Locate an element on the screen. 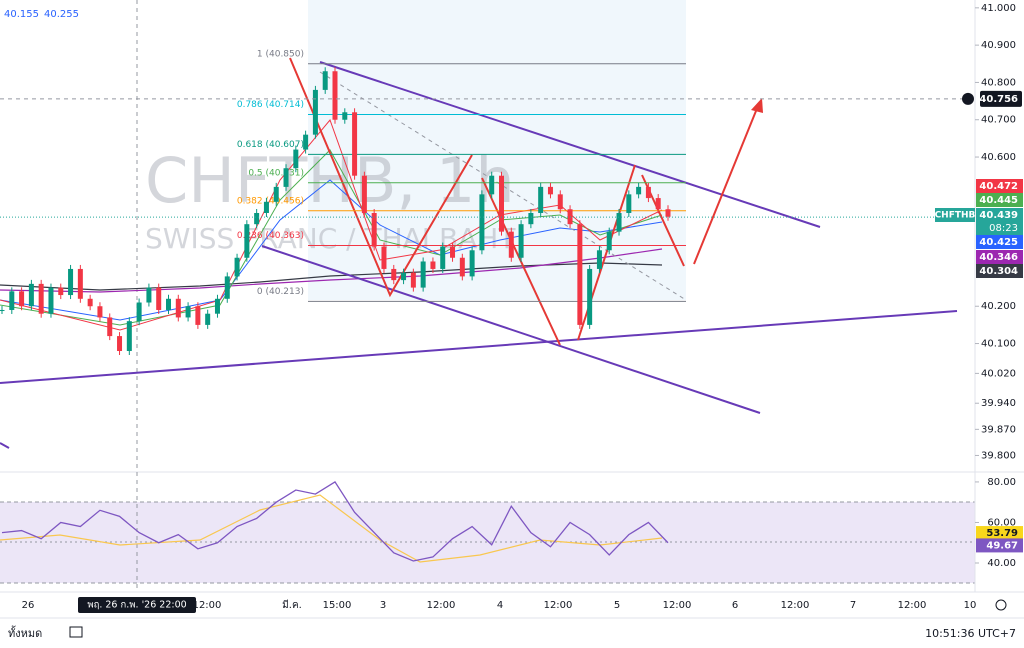 This screenshot has width=1024, height=648. x-tick-label: 5 is located at coordinates (617, 605).